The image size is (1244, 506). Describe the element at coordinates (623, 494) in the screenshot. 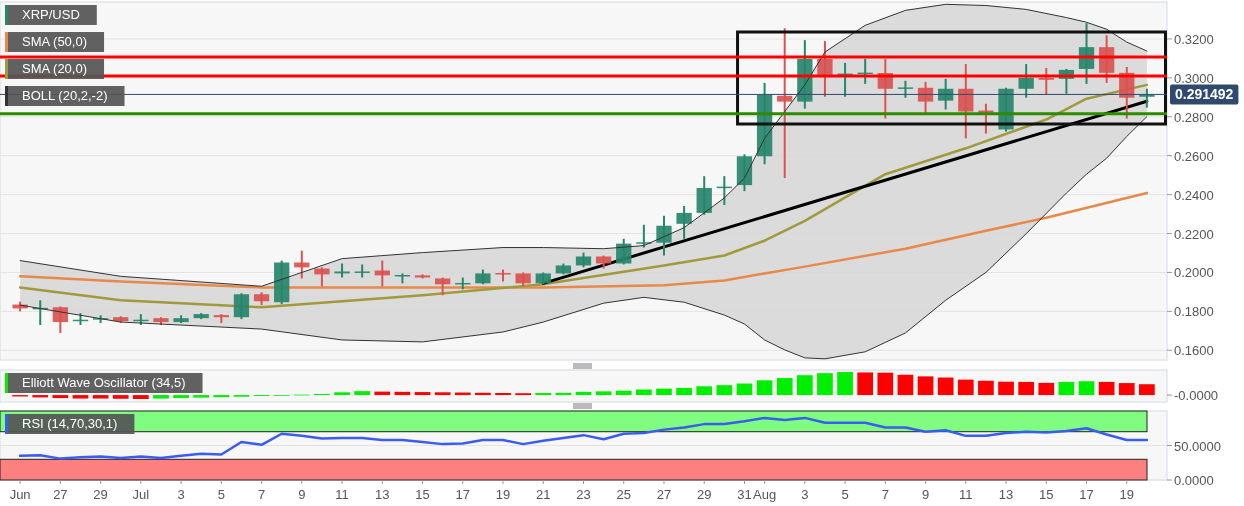

I see `x-tick-label: 25` at that location.